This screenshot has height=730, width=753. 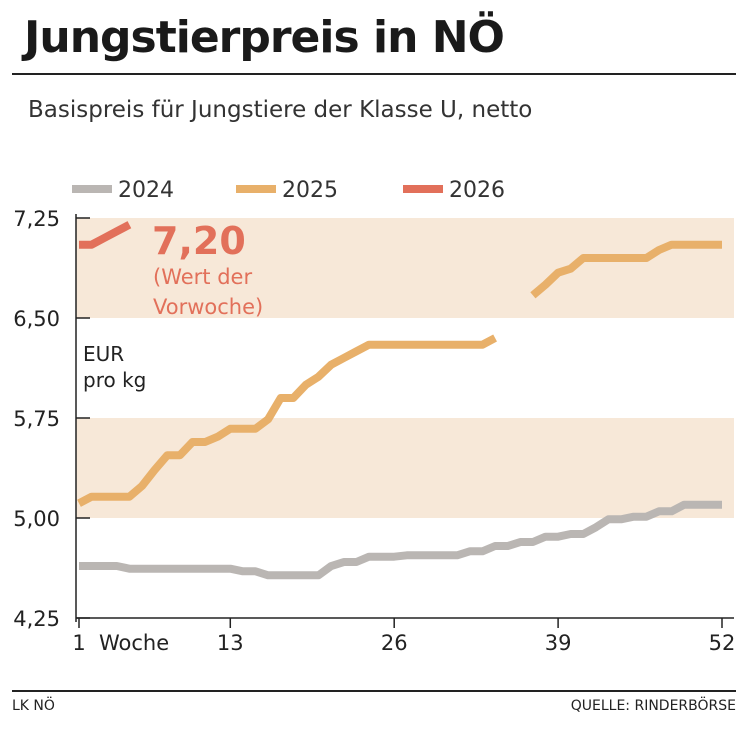 What do you see at coordinates (394, 643) in the screenshot?
I see `x-tick-label: 26` at bounding box center [394, 643].